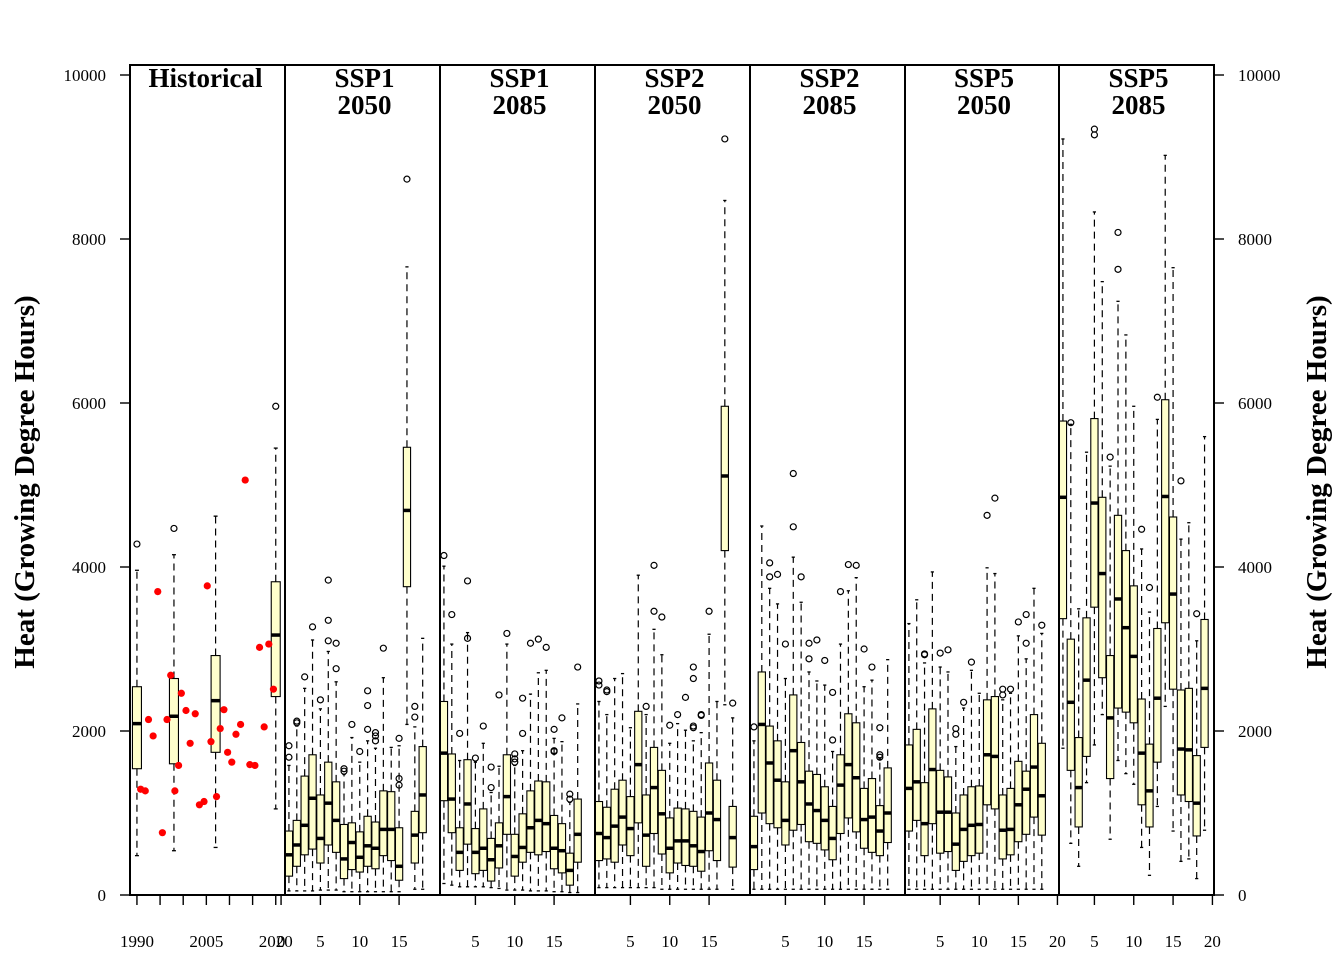 This screenshot has height=960, width=1344. I want to click on x-tick-label: 2020, so click(276, 941).